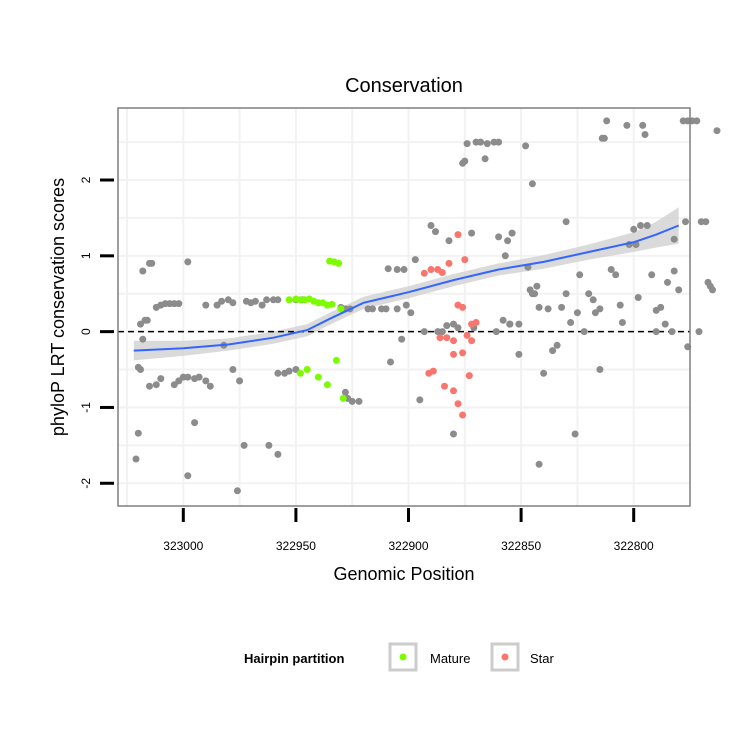  Describe the element at coordinates (408, 546) in the screenshot. I see `x-tick-label: 322900` at that location.